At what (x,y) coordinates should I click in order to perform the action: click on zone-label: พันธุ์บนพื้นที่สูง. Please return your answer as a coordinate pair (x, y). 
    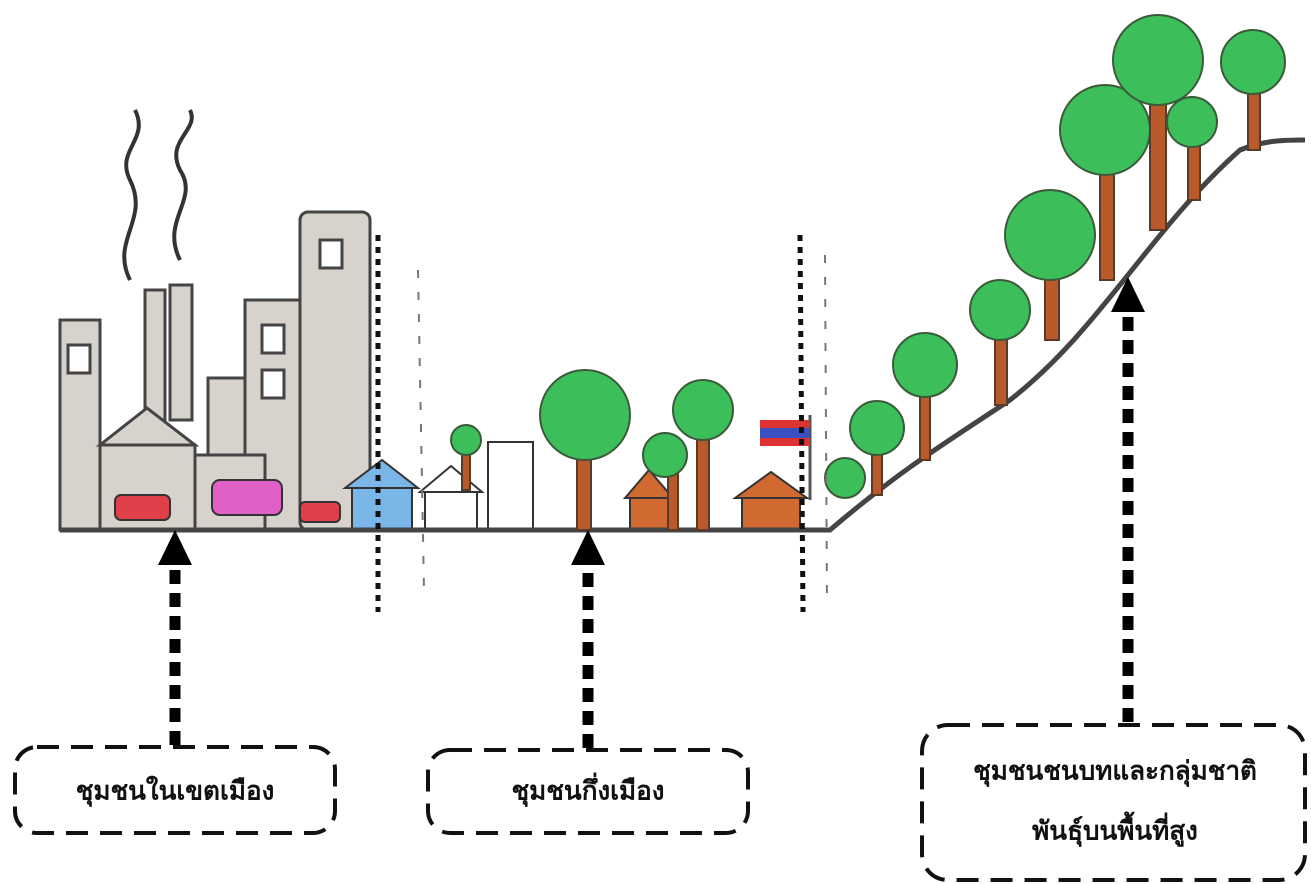
    Looking at the image, I should click on (1115, 829).